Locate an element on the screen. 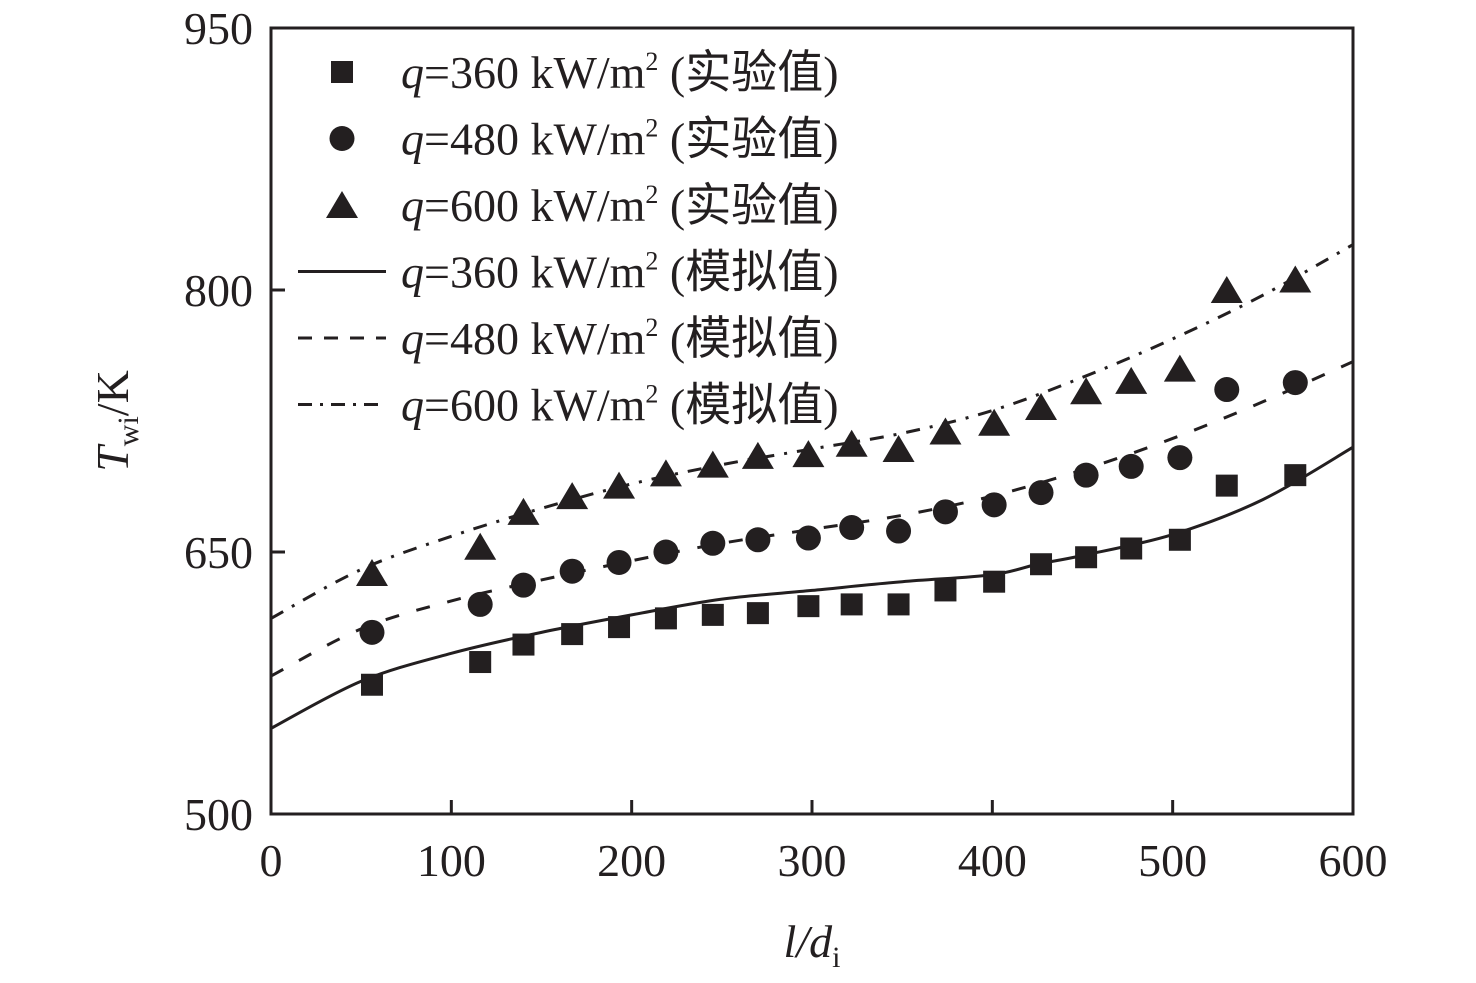 The width and height of the screenshot is (1476, 983). x-tick-label: 500 is located at coordinates (1172, 860).